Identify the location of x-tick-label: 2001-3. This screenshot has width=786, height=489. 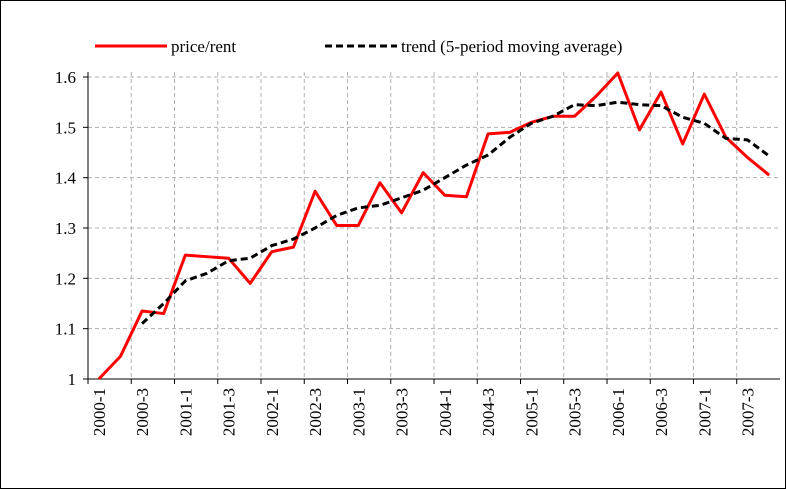
(229, 412).